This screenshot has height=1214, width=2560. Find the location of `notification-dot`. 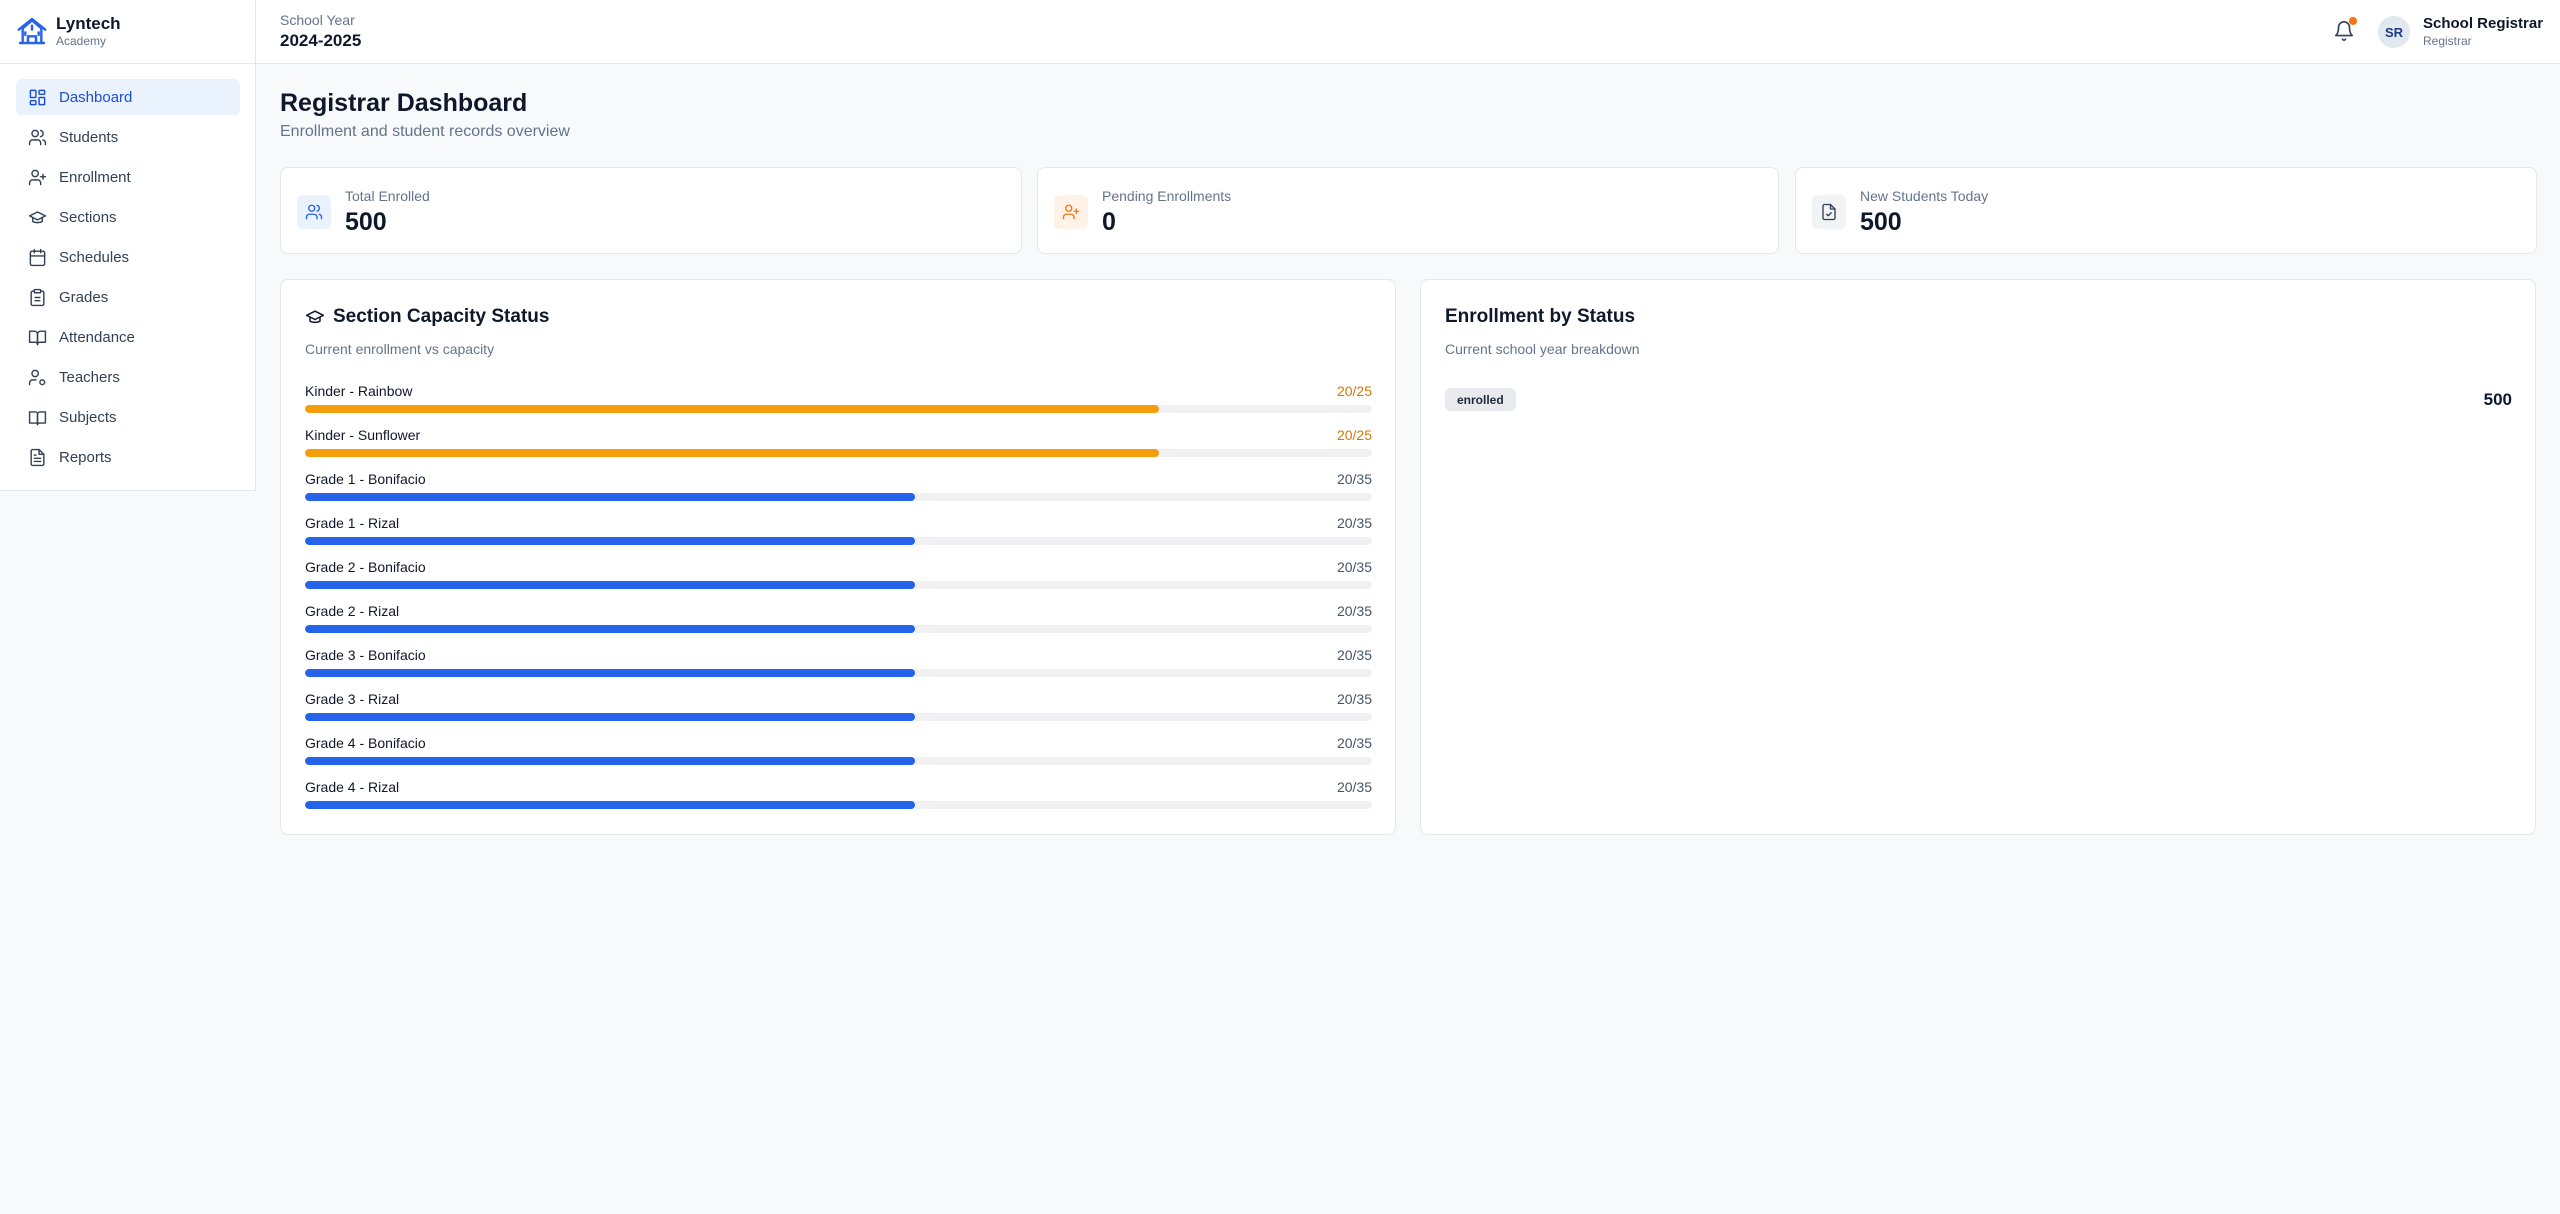

notification-dot is located at coordinates (2353, 21).